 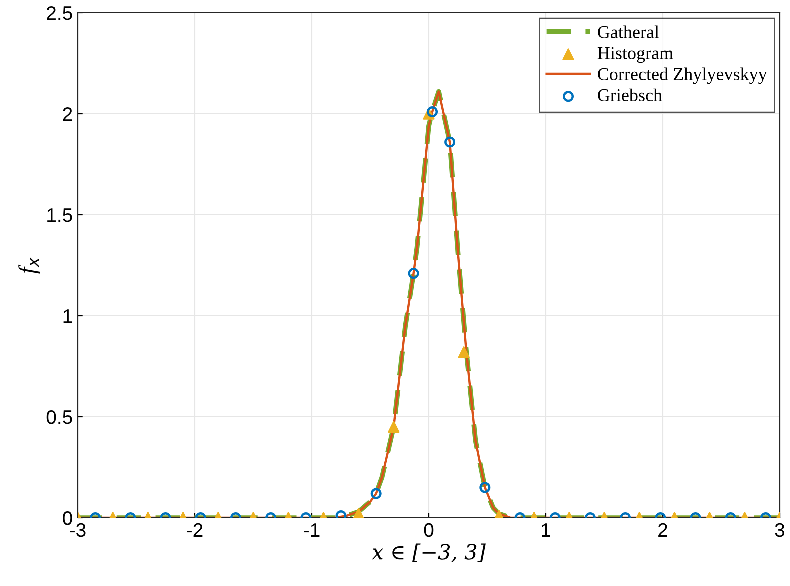 I want to click on x-tick-label: -1, so click(x=312, y=530).